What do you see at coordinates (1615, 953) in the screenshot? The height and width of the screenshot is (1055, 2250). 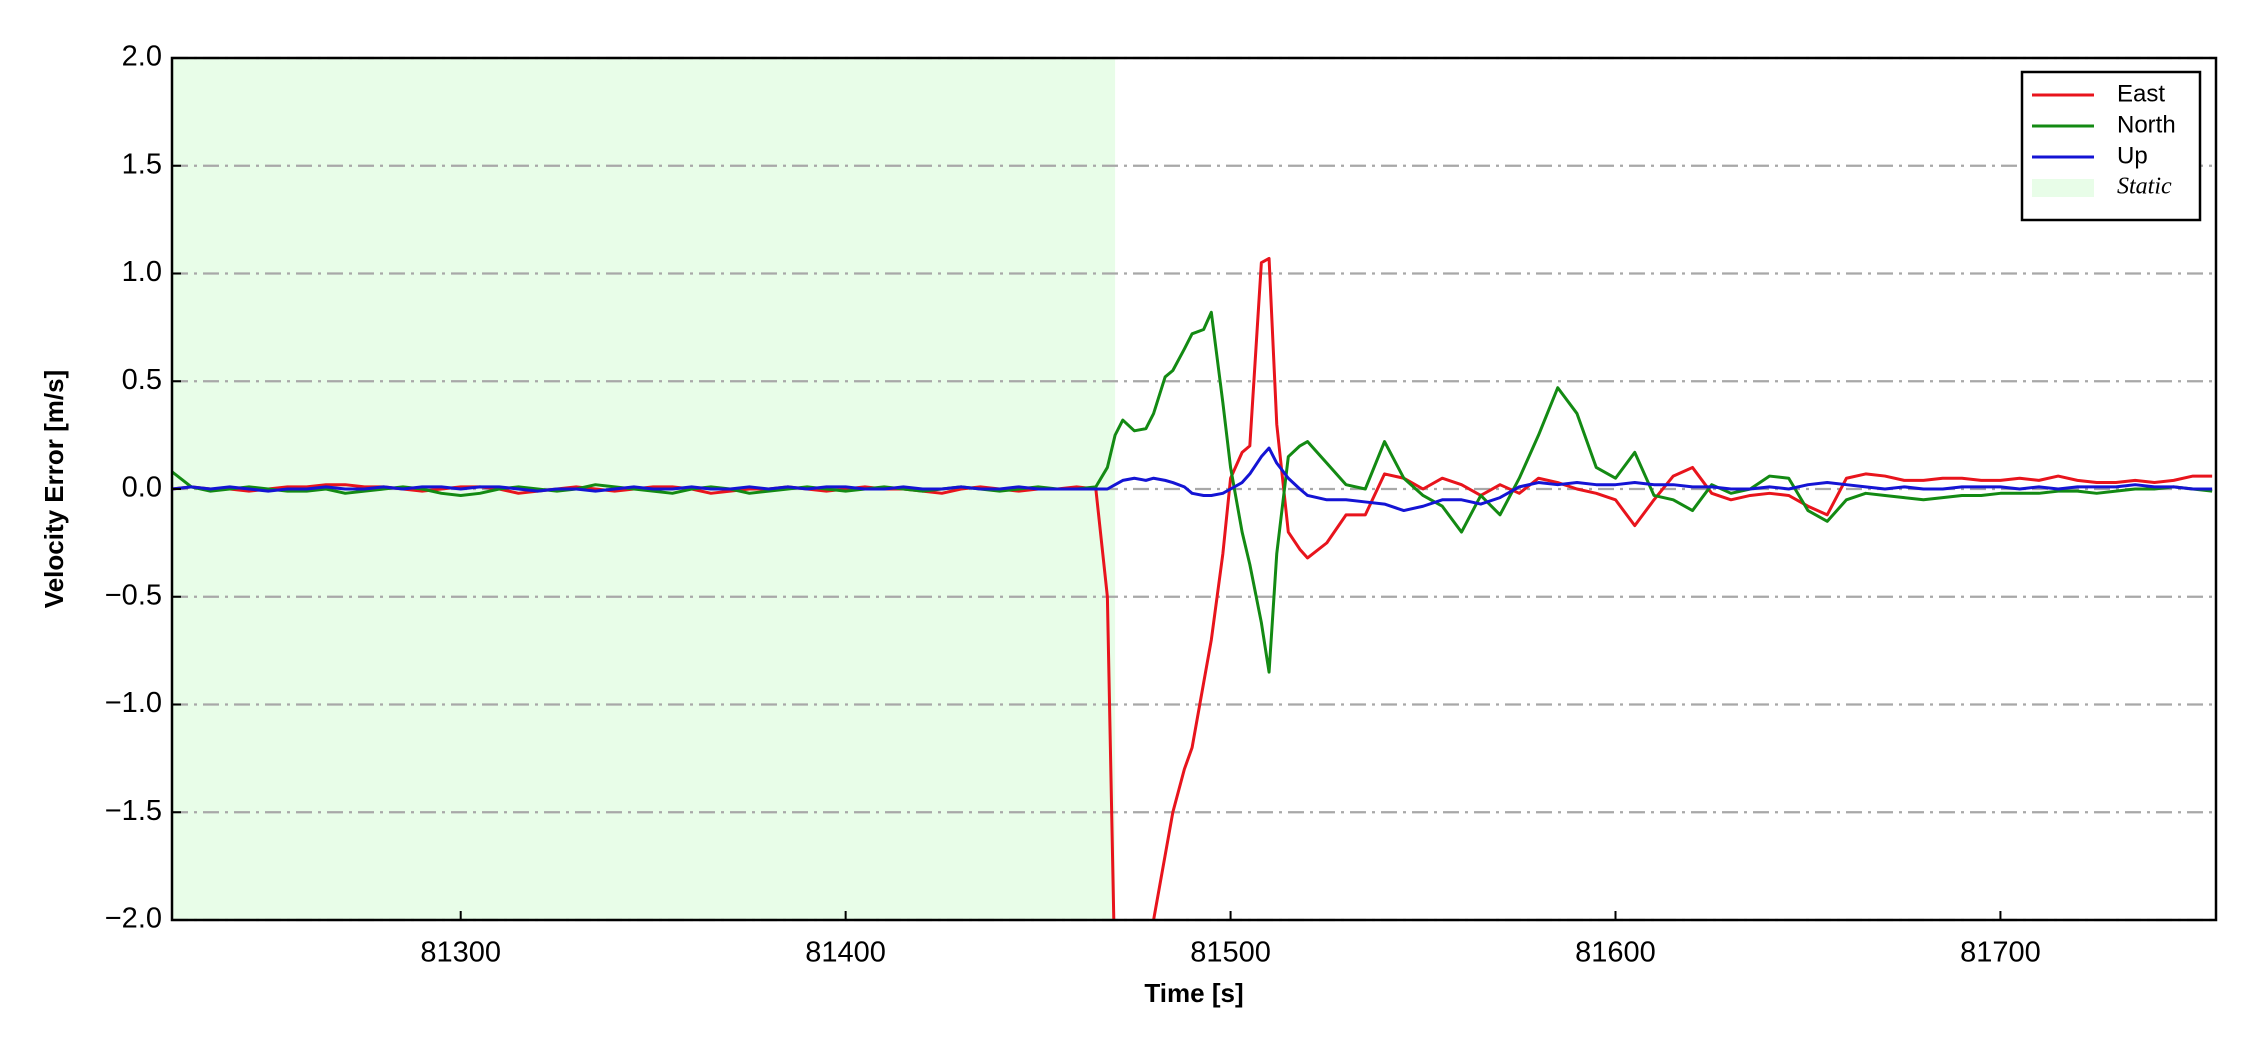 I see `x-tick-label: 81600` at bounding box center [1615, 953].